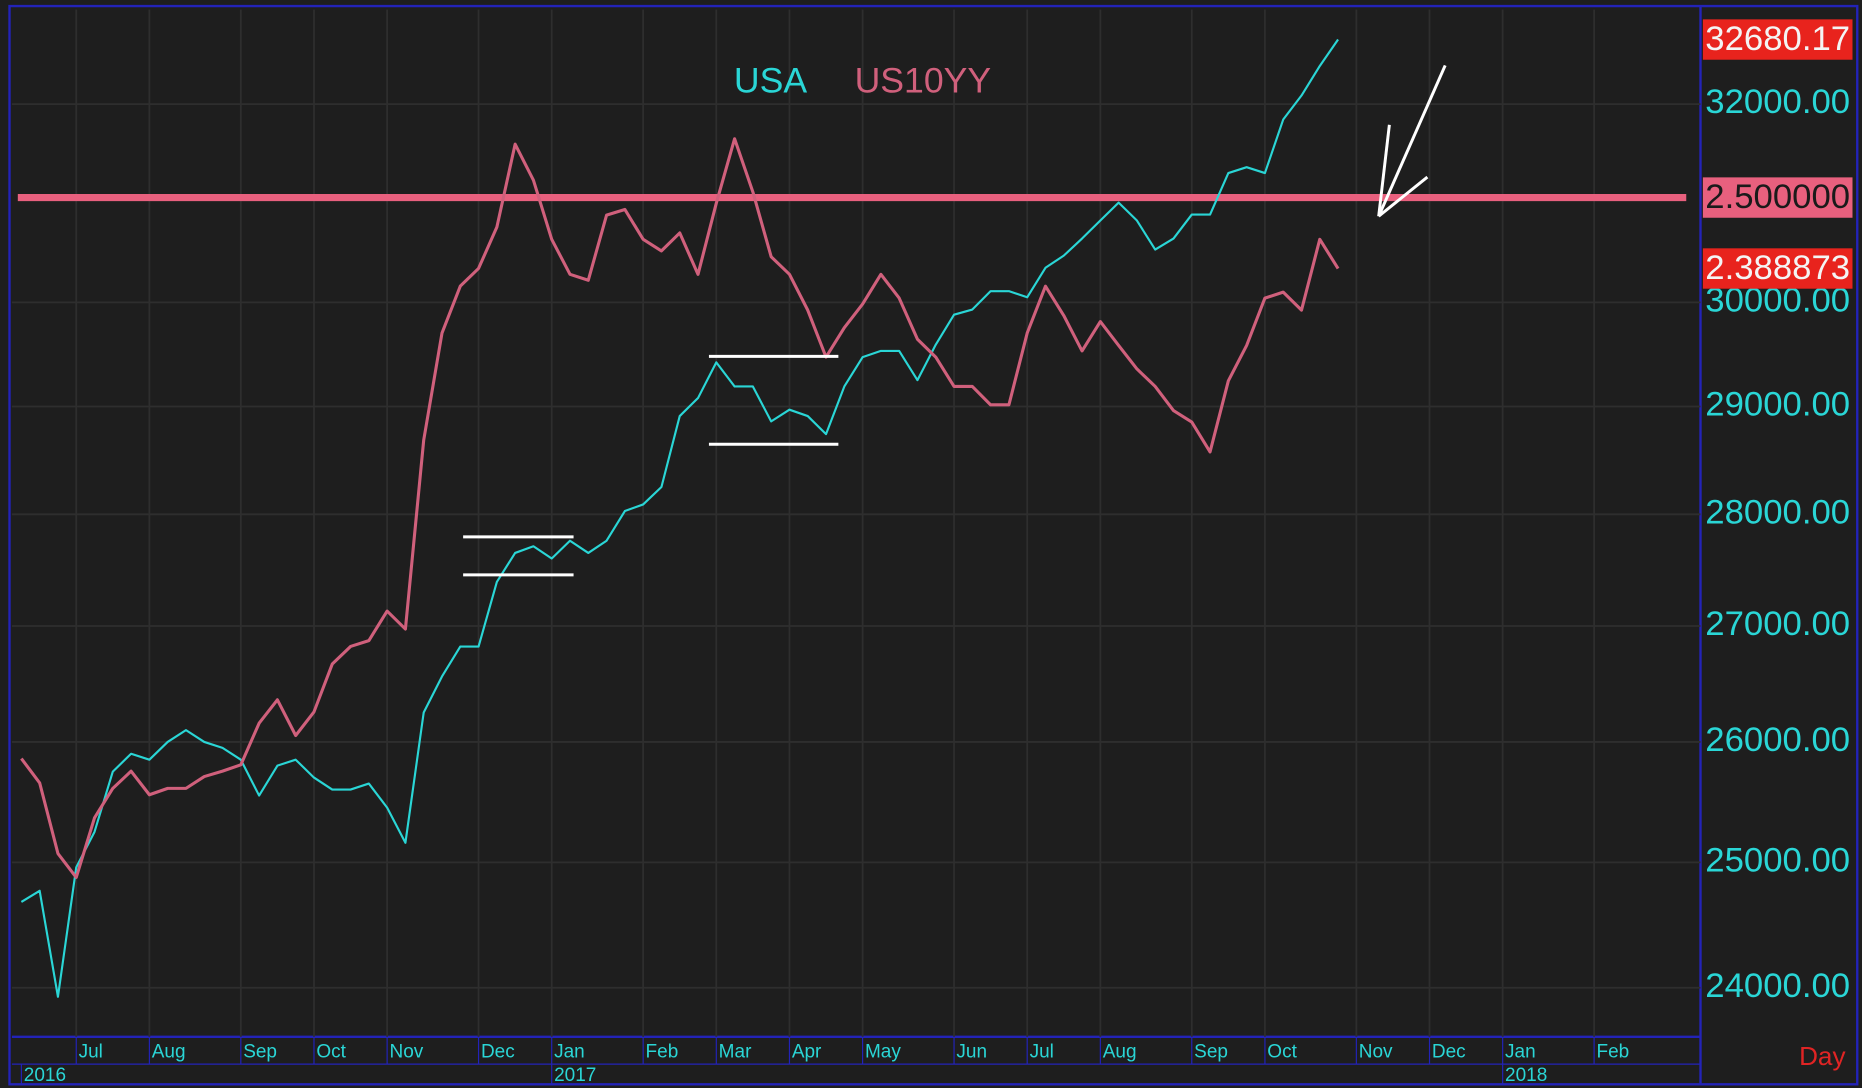  What do you see at coordinates (971, 1051) in the screenshot?
I see `x-tick-label: Jun` at bounding box center [971, 1051].